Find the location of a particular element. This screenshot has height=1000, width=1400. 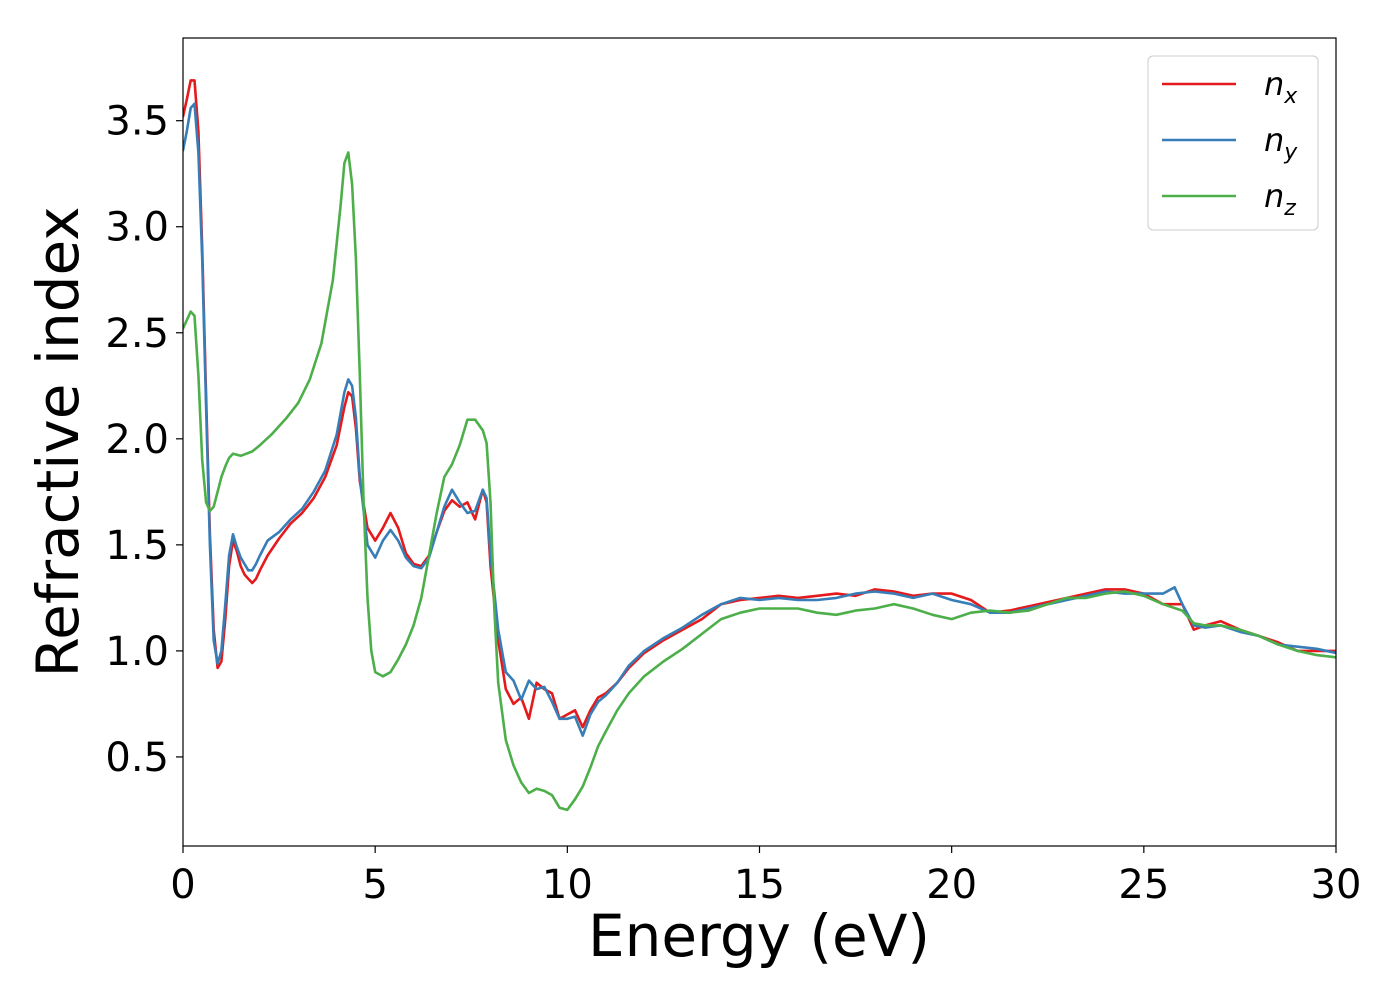

y-tick-label: 2.5 is located at coordinates (137, 334).